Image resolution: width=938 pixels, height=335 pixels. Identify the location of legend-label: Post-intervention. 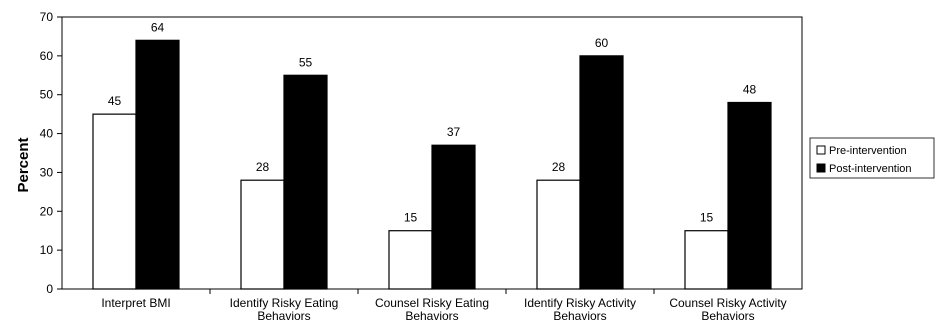
(870, 169).